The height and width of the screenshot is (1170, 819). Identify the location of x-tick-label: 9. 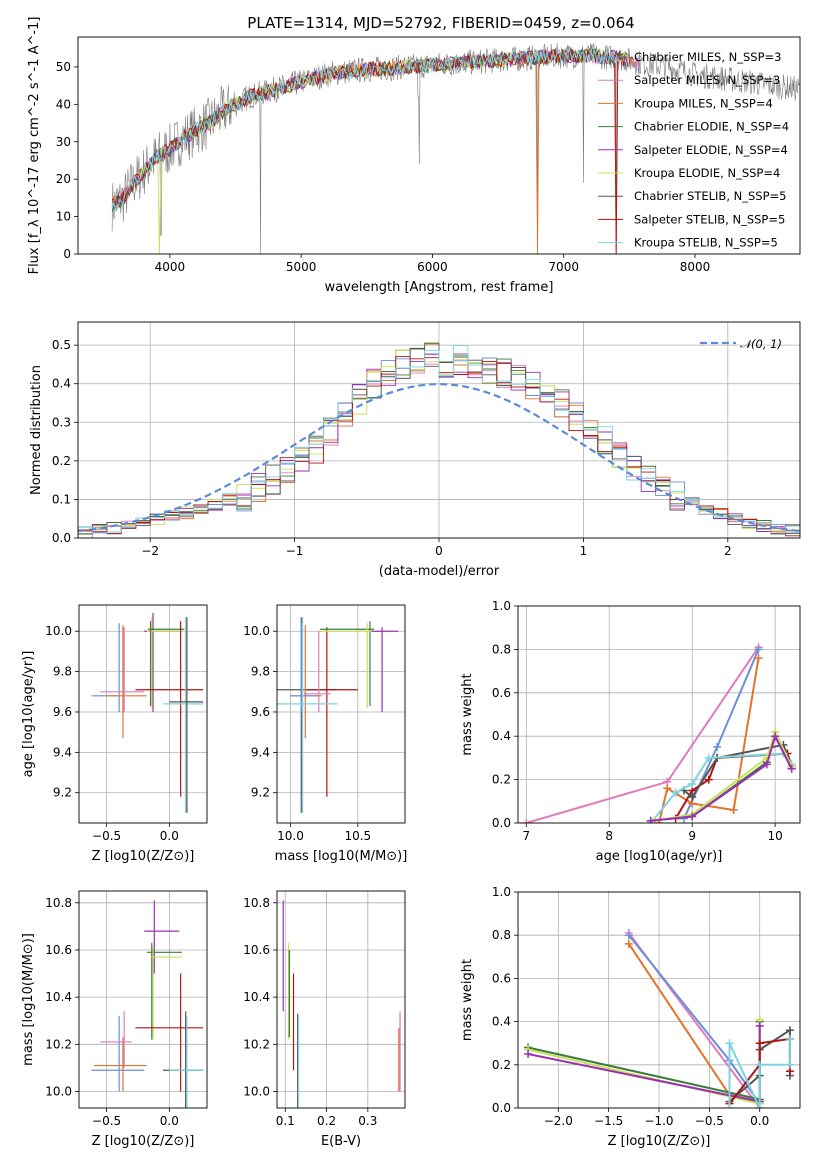
(692, 836).